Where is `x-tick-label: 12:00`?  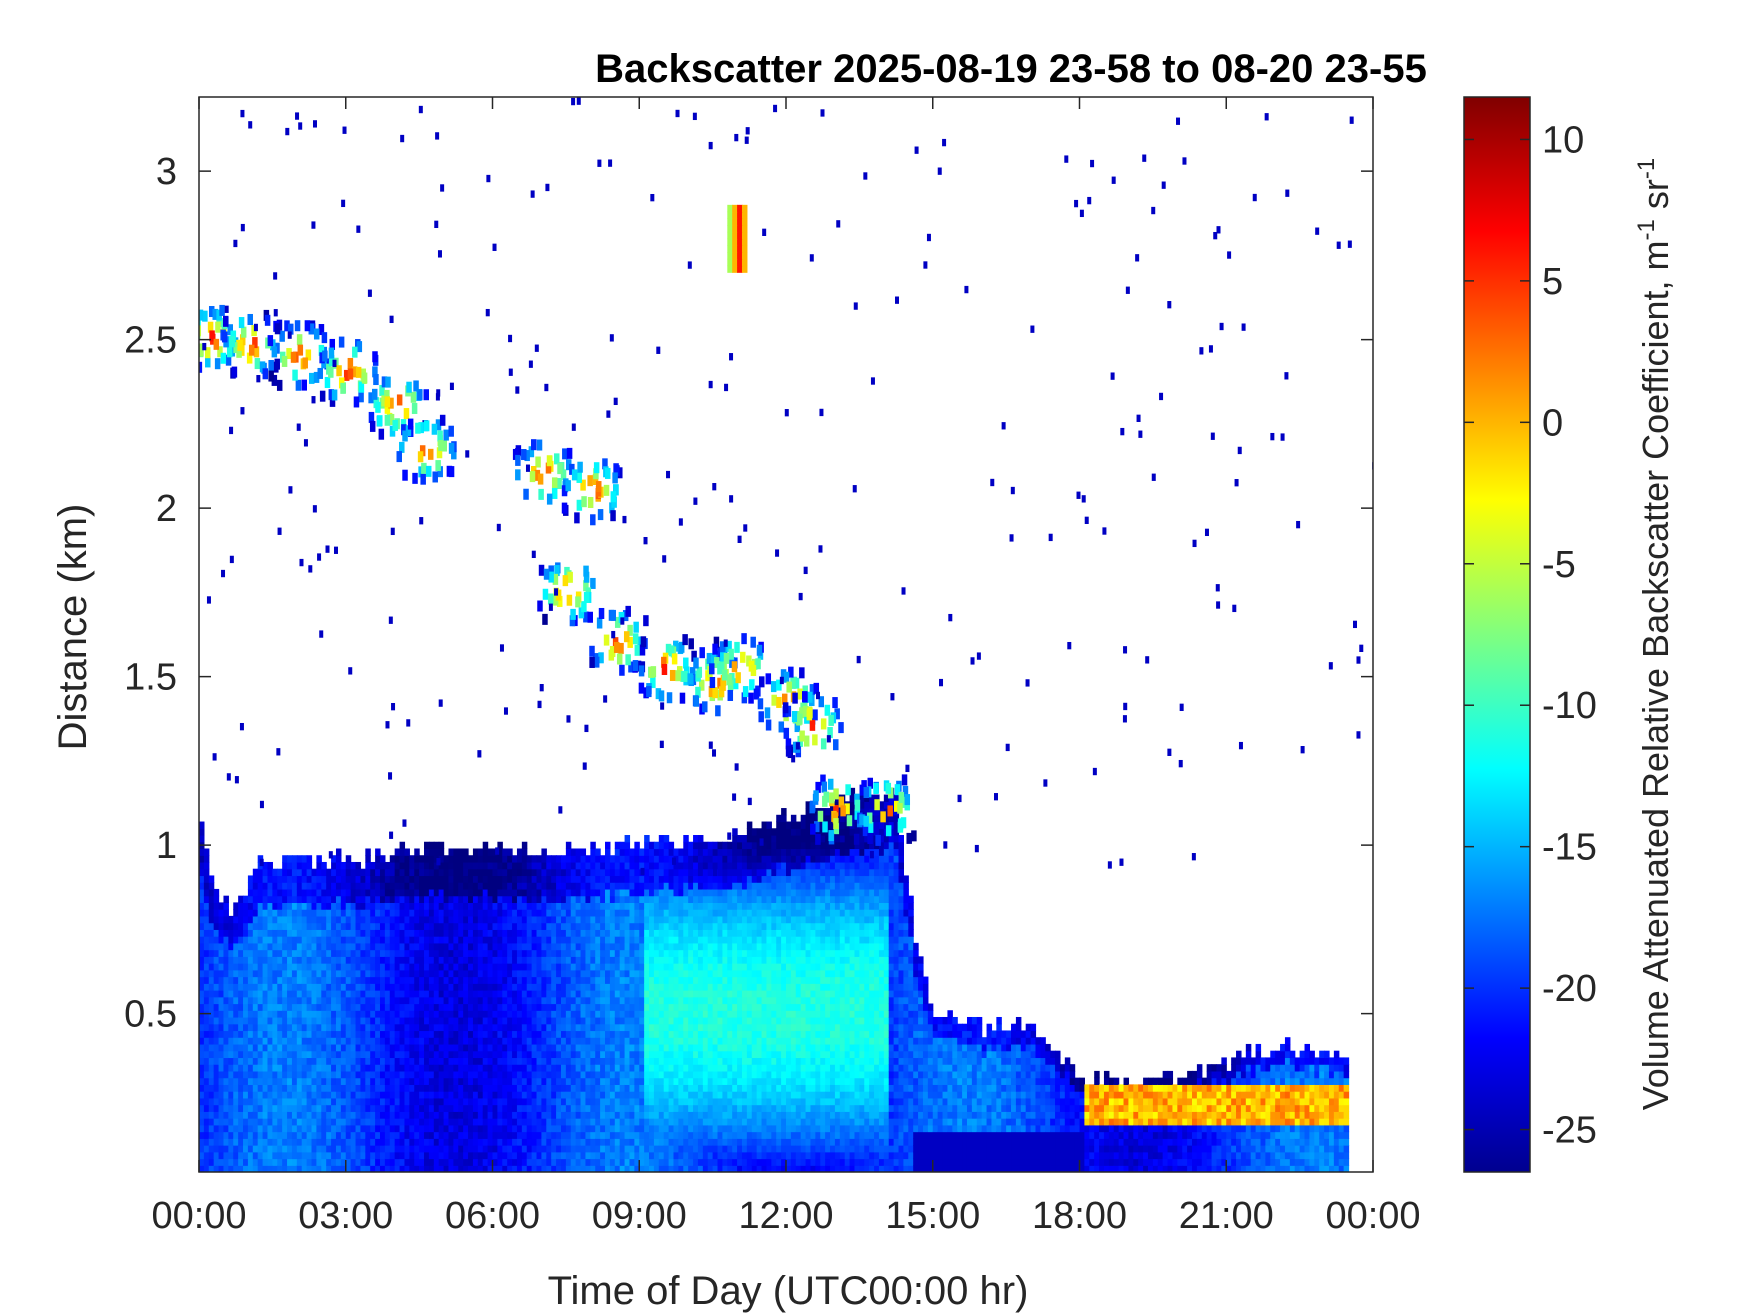
x-tick-label: 12:00 is located at coordinates (785, 1216).